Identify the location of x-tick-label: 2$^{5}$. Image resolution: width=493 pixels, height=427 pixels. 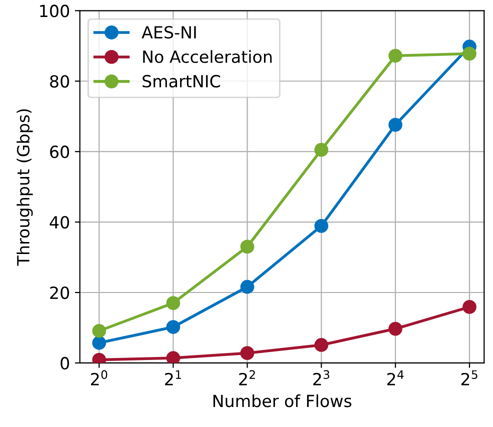
(469, 378).